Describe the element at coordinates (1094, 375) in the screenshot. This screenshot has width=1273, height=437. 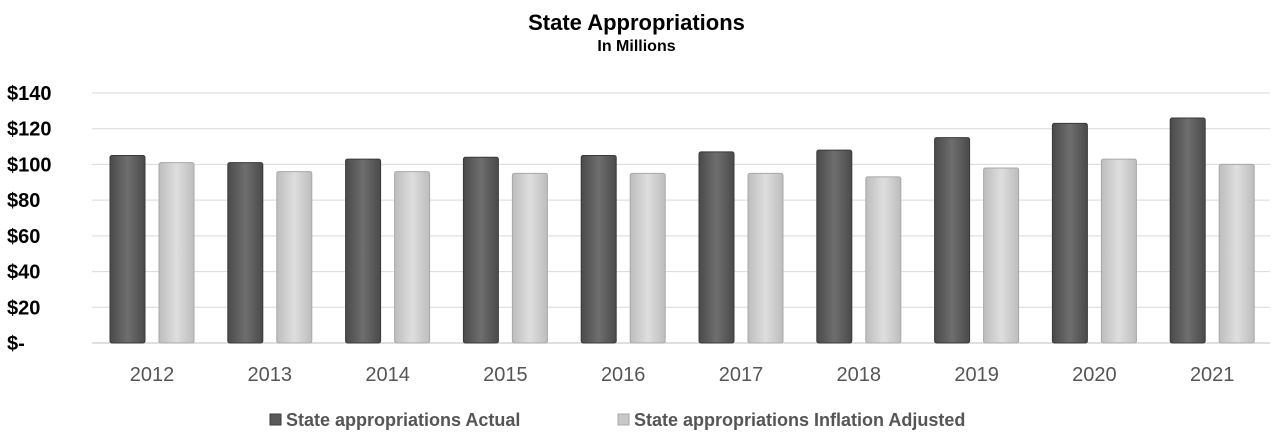
I see `x-tick-label: 2020` at that location.